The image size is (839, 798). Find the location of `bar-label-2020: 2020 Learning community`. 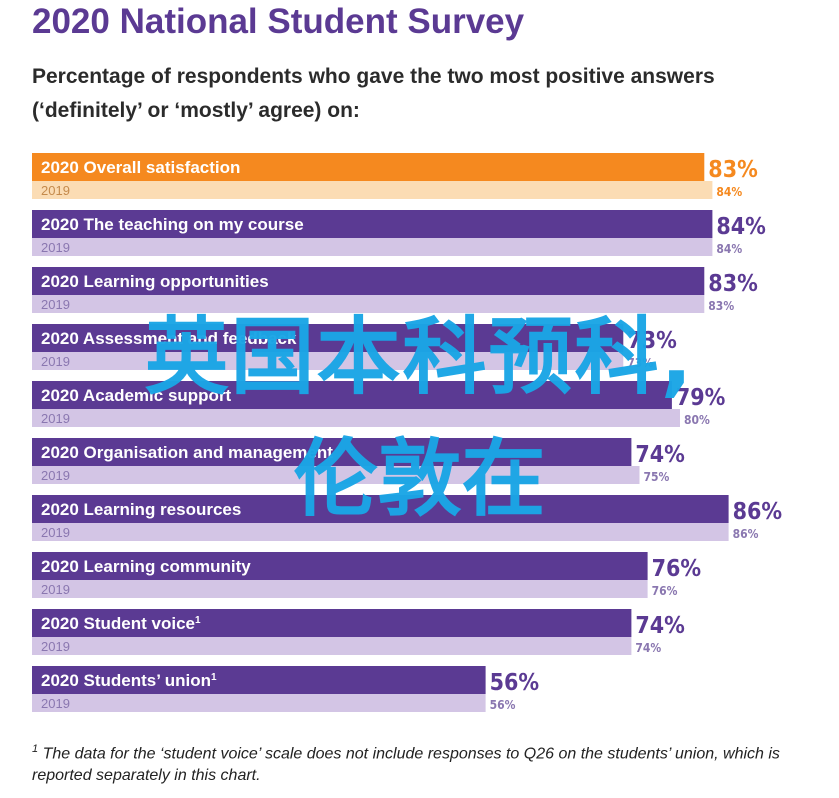

bar-label-2020: 2020 Learning community is located at coordinates (146, 566).